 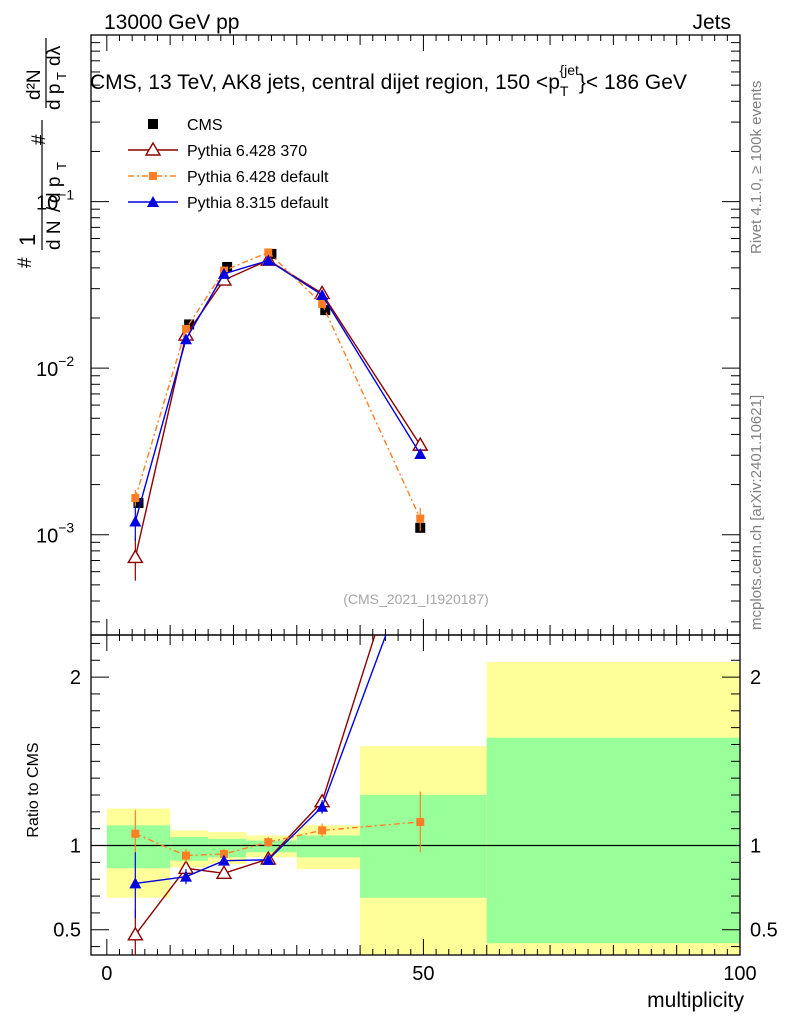 I want to click on title-sub: T, so click(x=564, y=91).